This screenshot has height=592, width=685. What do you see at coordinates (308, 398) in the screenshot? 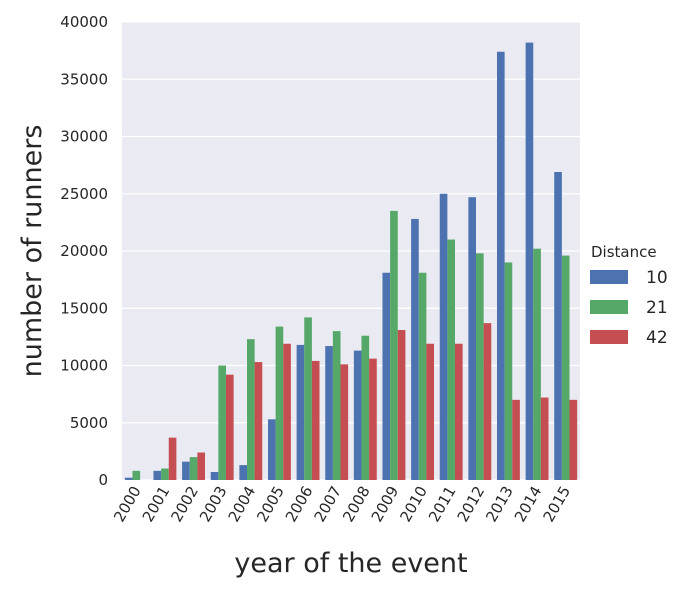
I see `bar-21-2006` at bounding box center [308, 398].